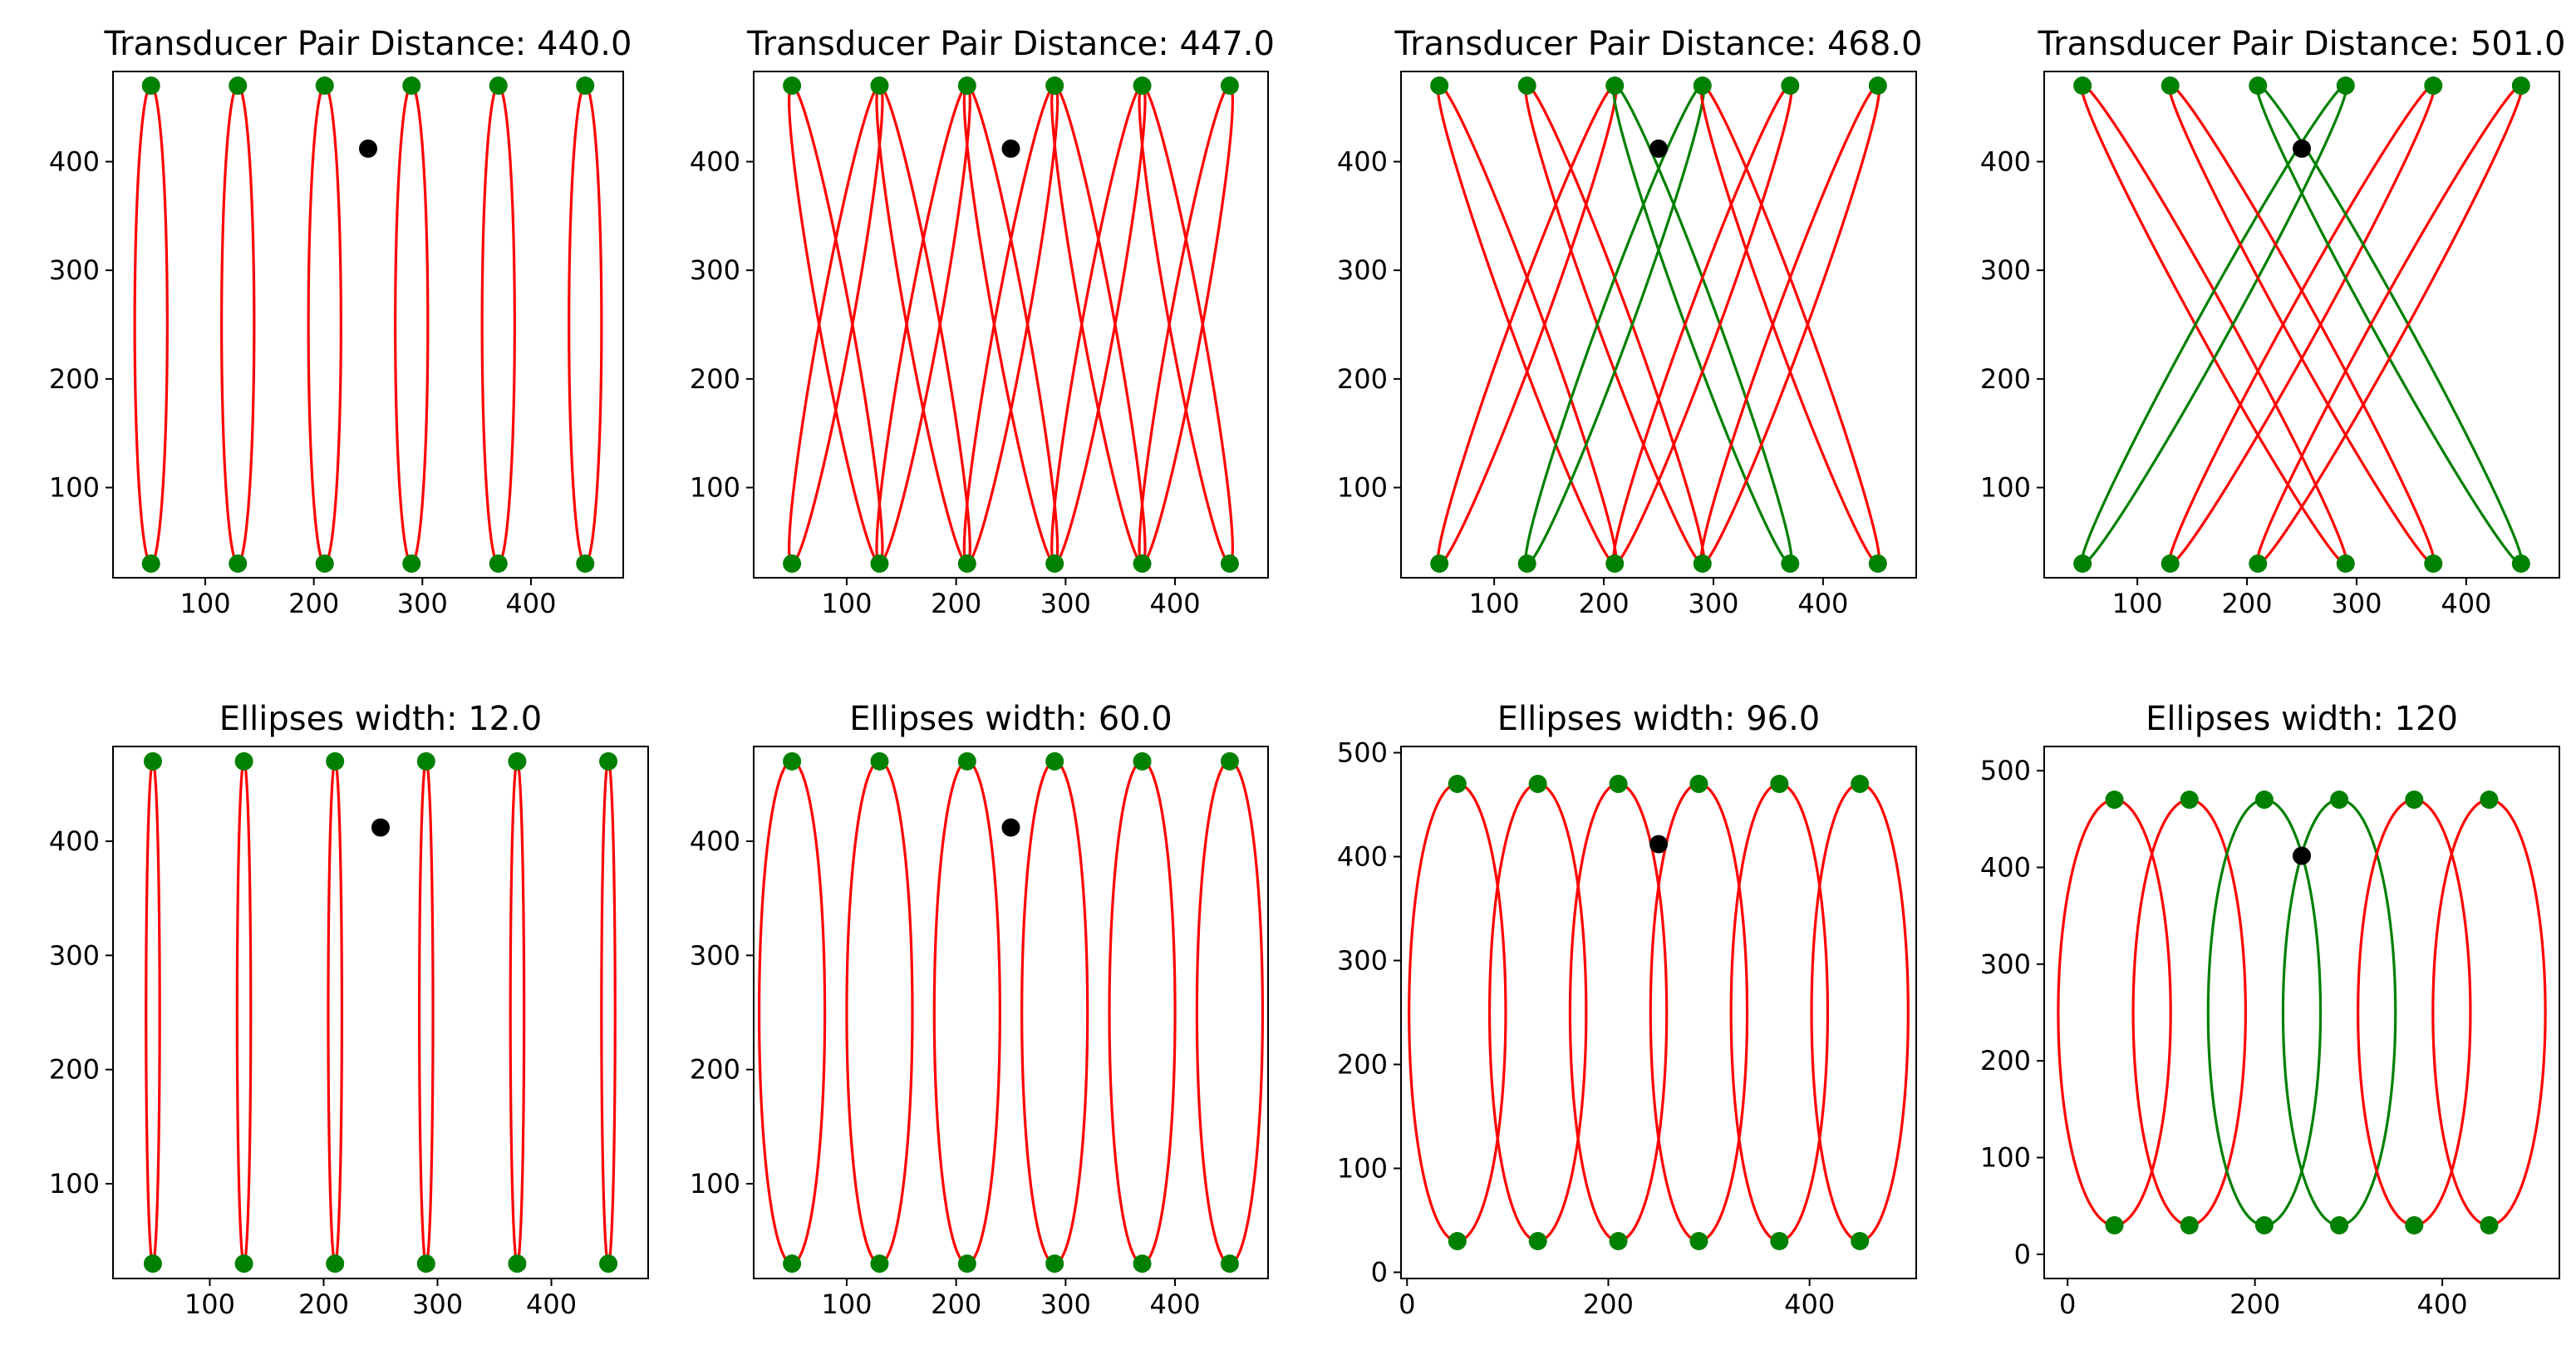 The height and width of the screenshot is (1345, 2576). Describe the element at coordinates (1407, 1304) in the screenshot. I see `x-tick-label: 0` at that location.